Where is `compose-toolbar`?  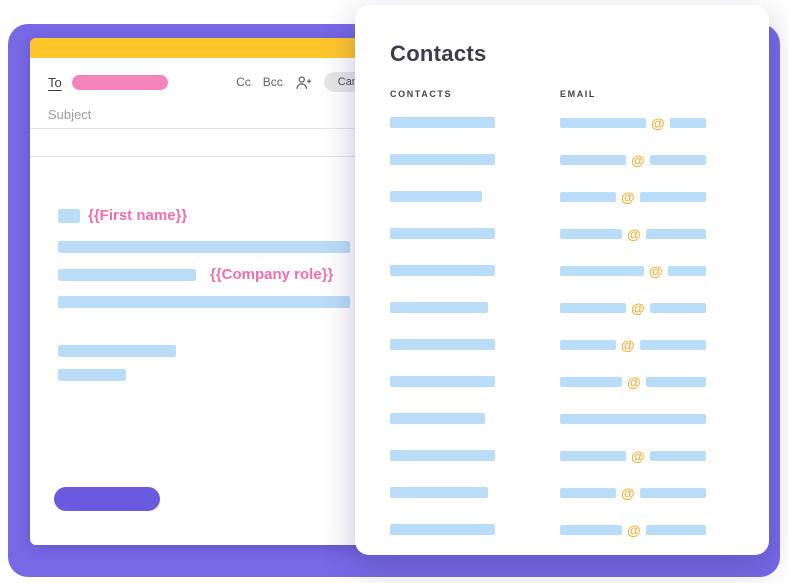
compose-toolbar is located at coordinates (200, 143).